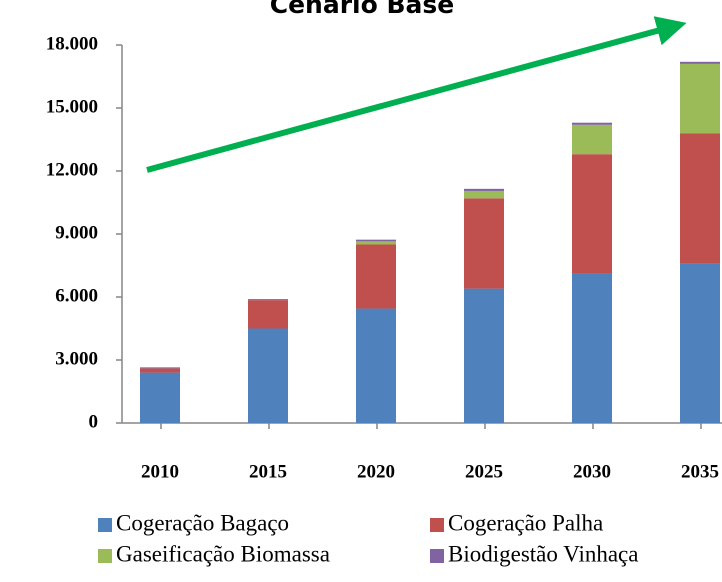 The height and width of the screenshot is (582, 722). Describe the element at coordinates (160, 471) in the screenshot. I see `x-tick-label: 2010` at that location.